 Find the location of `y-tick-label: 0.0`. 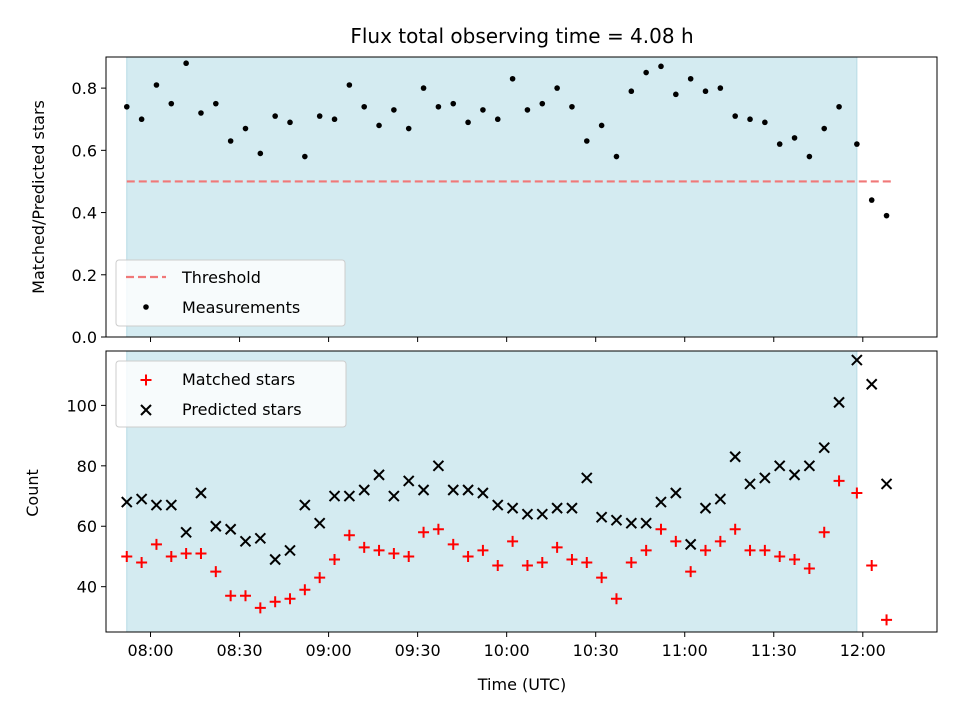

y-tick-label: 0.0 is located at coordinates (84, 337).